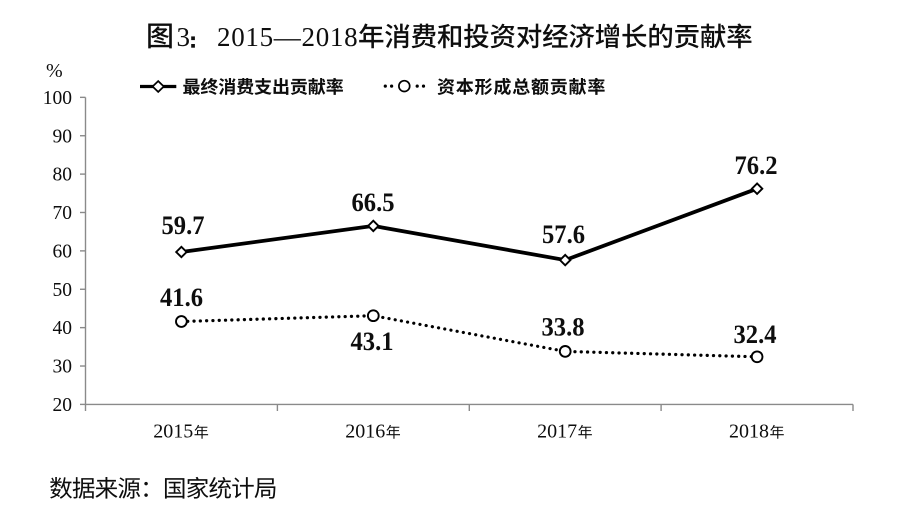  What do you see at coordinates (63, 328) in the screenshot?
I see `svg-text: 40` at bounding box center [63, 328].